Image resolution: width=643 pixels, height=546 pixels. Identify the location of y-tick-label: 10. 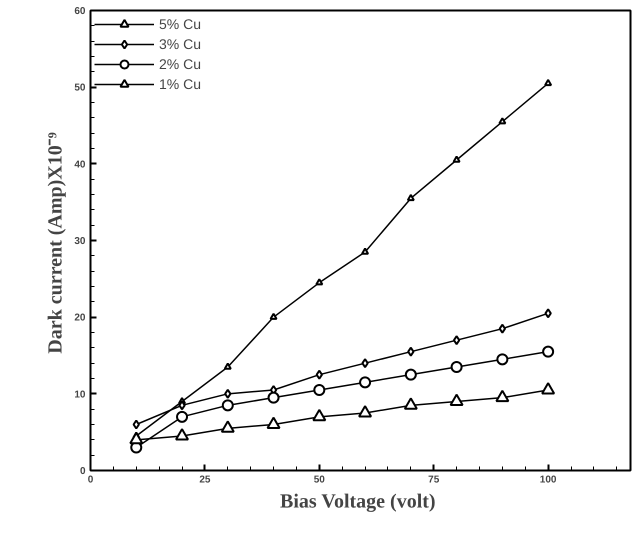
(80, 394).